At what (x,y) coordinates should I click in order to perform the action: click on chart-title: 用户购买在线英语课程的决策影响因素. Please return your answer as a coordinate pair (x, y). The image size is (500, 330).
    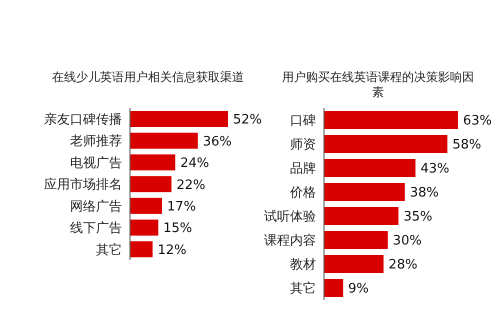
    Looking at the image, I should click on (378, 85).